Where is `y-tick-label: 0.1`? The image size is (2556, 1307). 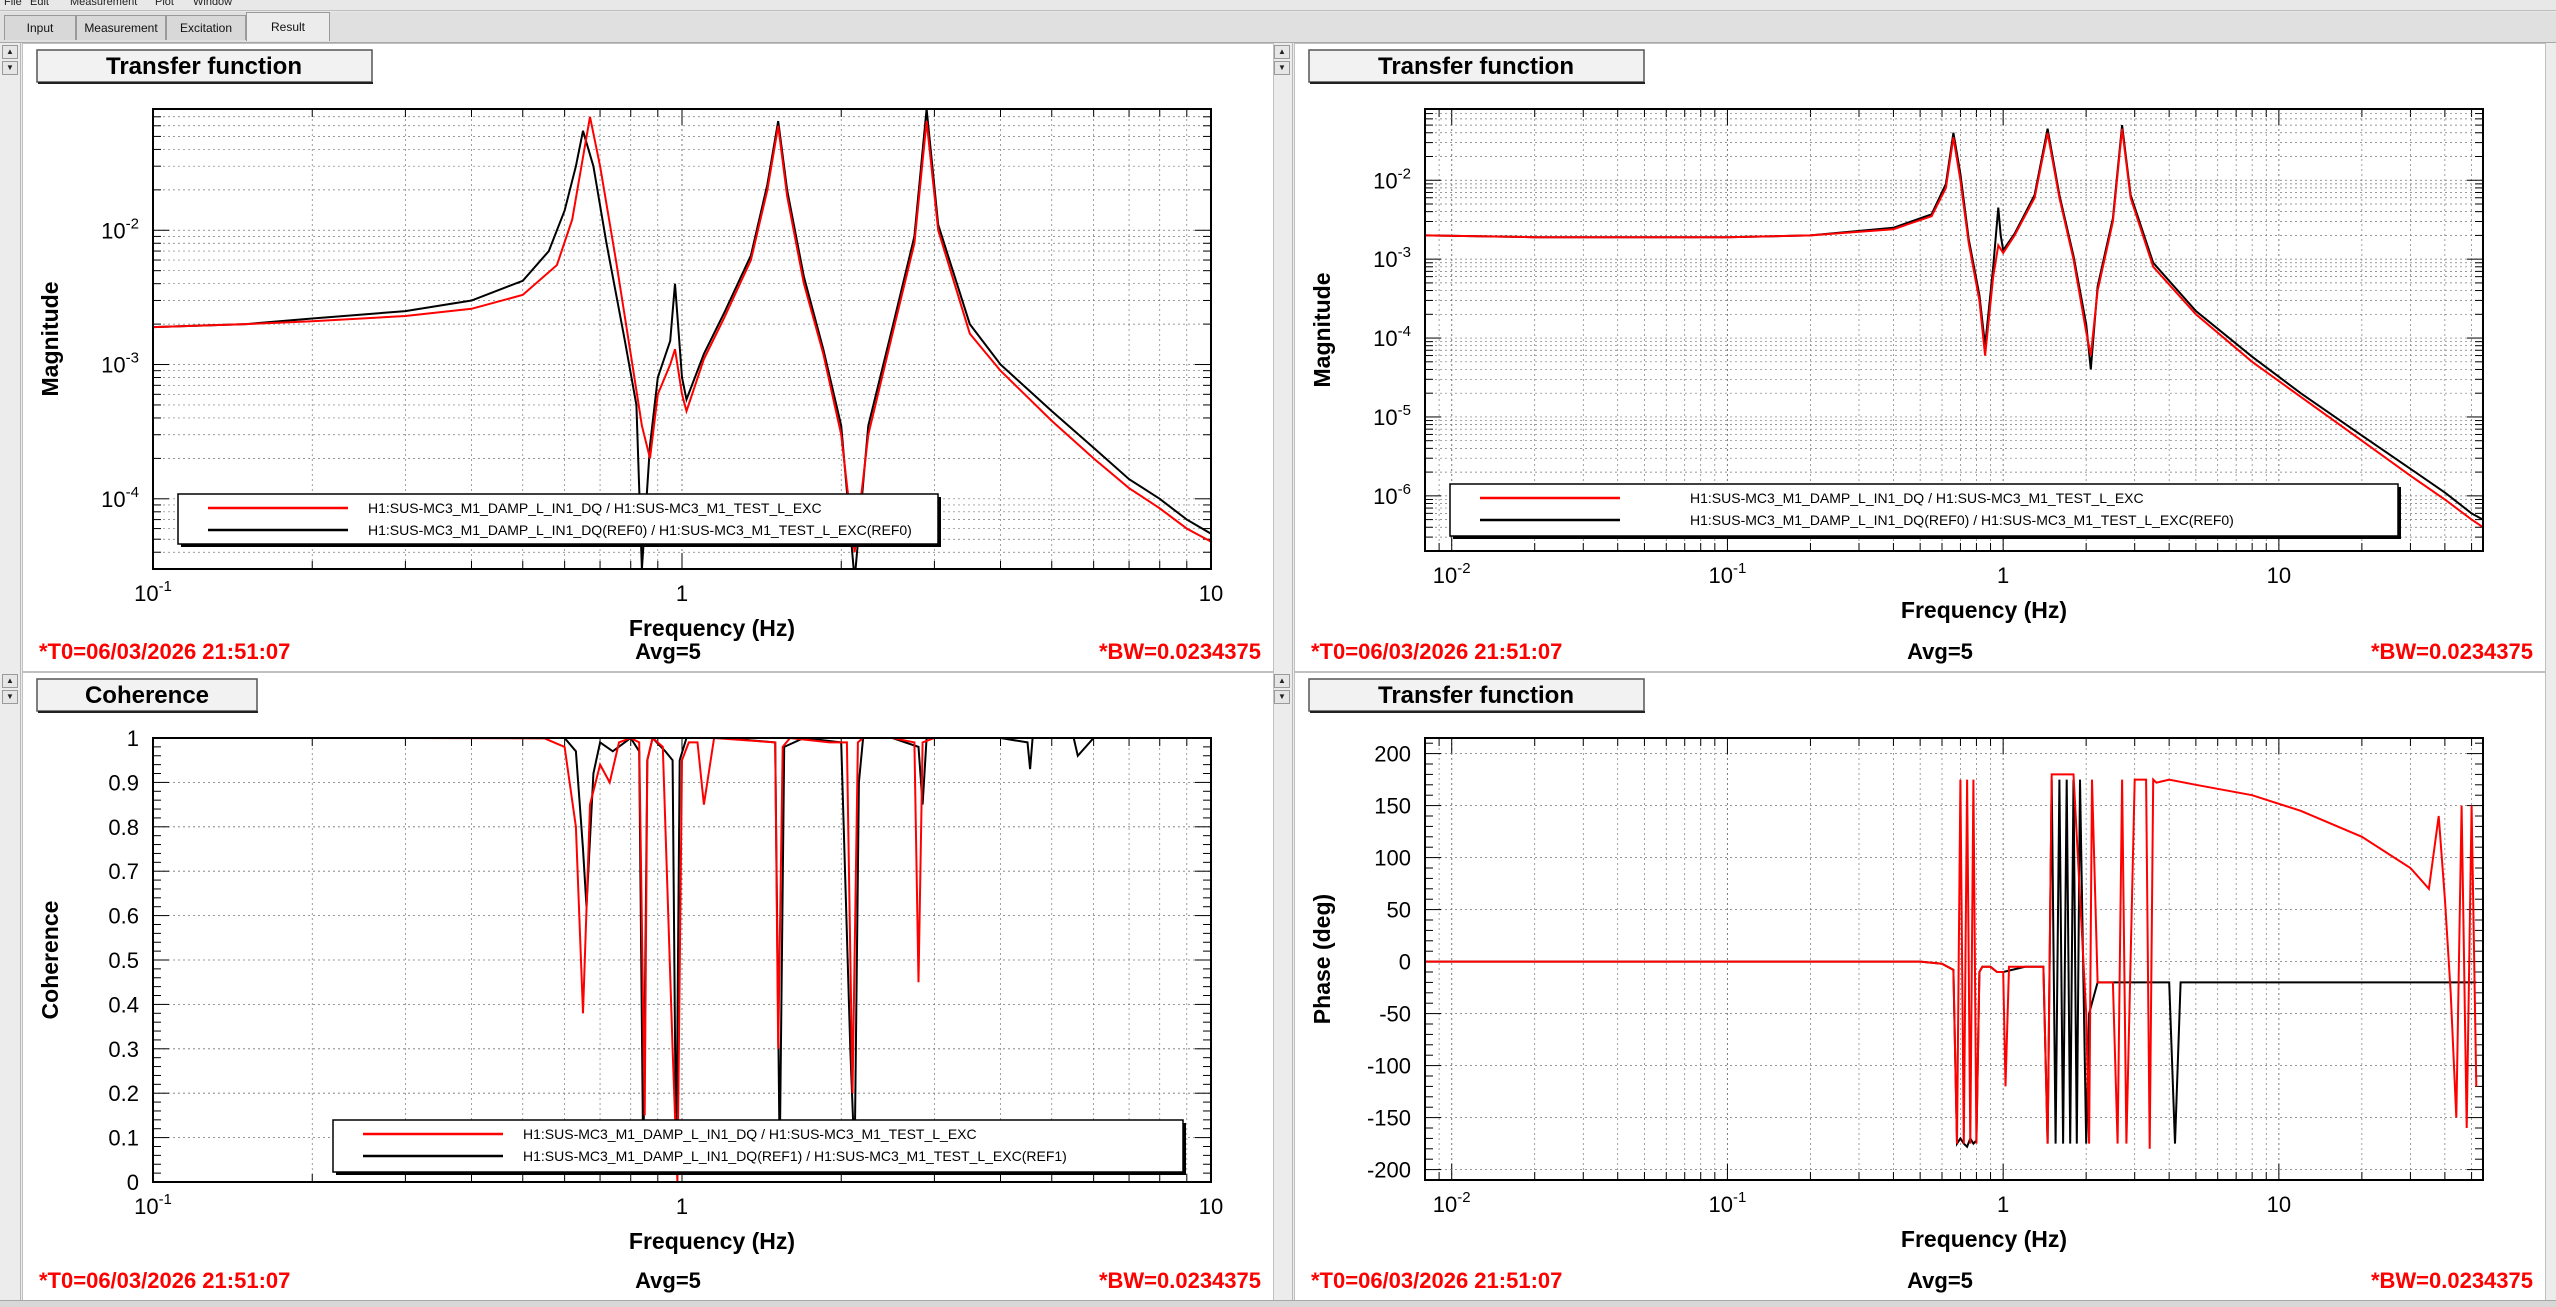
y-tick-label: 0.1 is located at coordinates (123, 1138).